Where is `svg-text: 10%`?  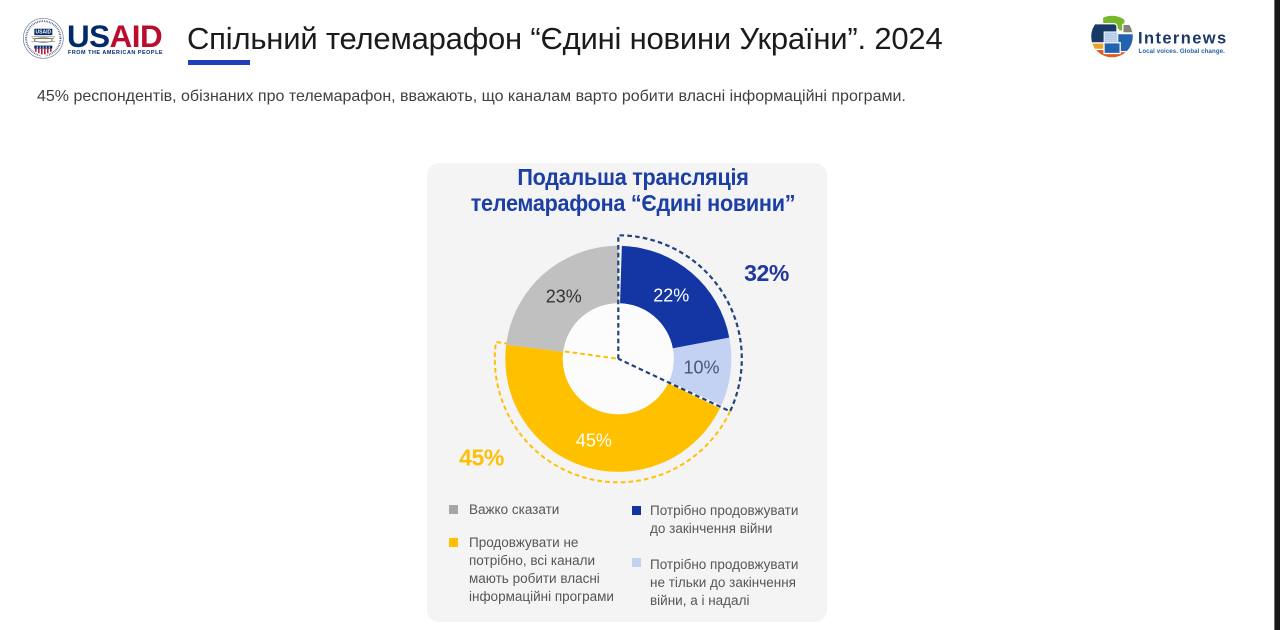 svg-text: 10% is located at coordinates (701, 368).